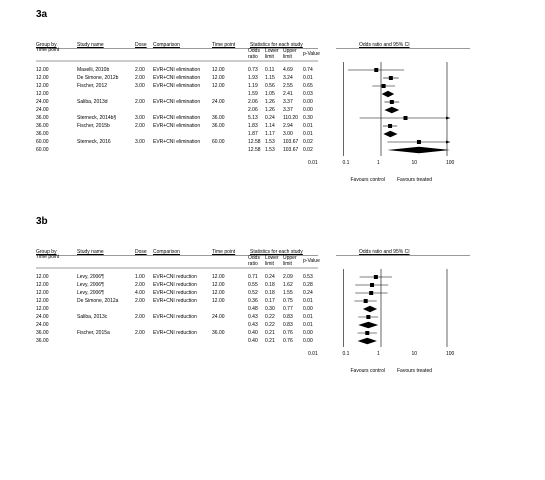  Describe the element at coordinates (253, 125) in the screenshot. I see `stat-cell: 1.83` at that location.